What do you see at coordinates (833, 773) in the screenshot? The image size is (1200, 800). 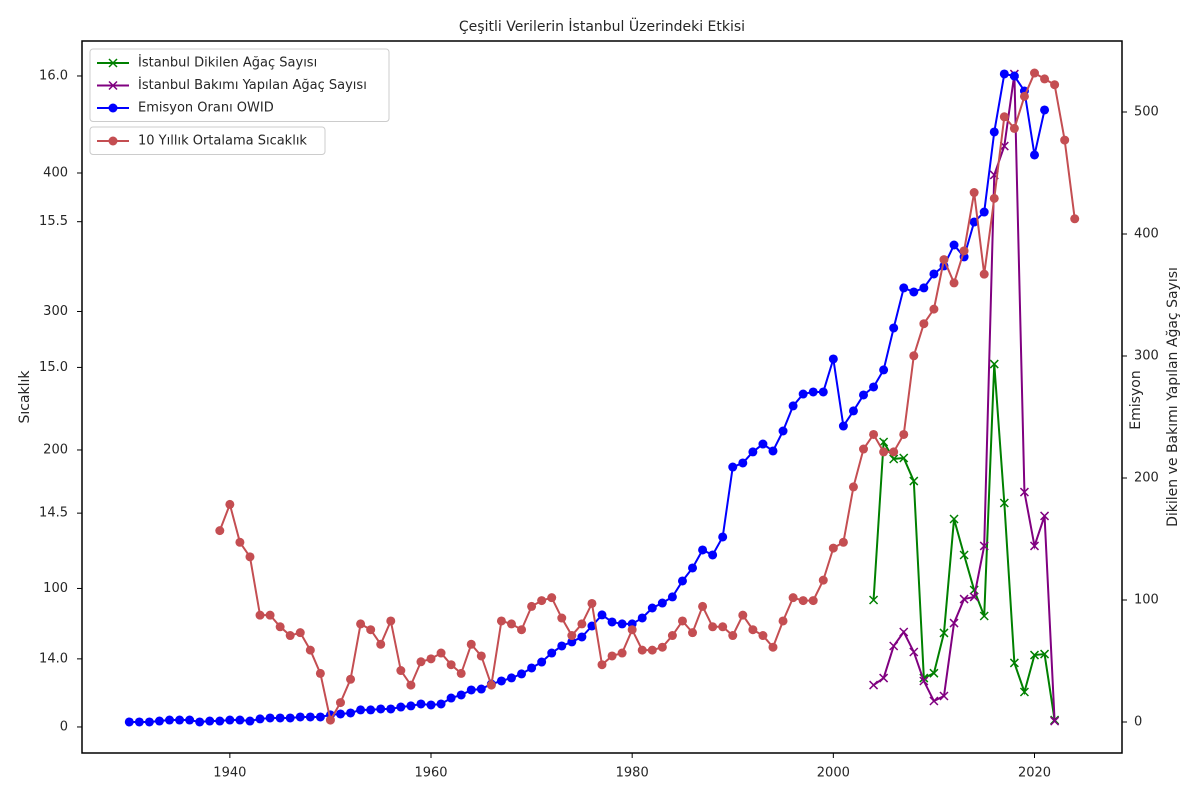 I see `x-tick-label: 2000` at bounding box center [833, 773].